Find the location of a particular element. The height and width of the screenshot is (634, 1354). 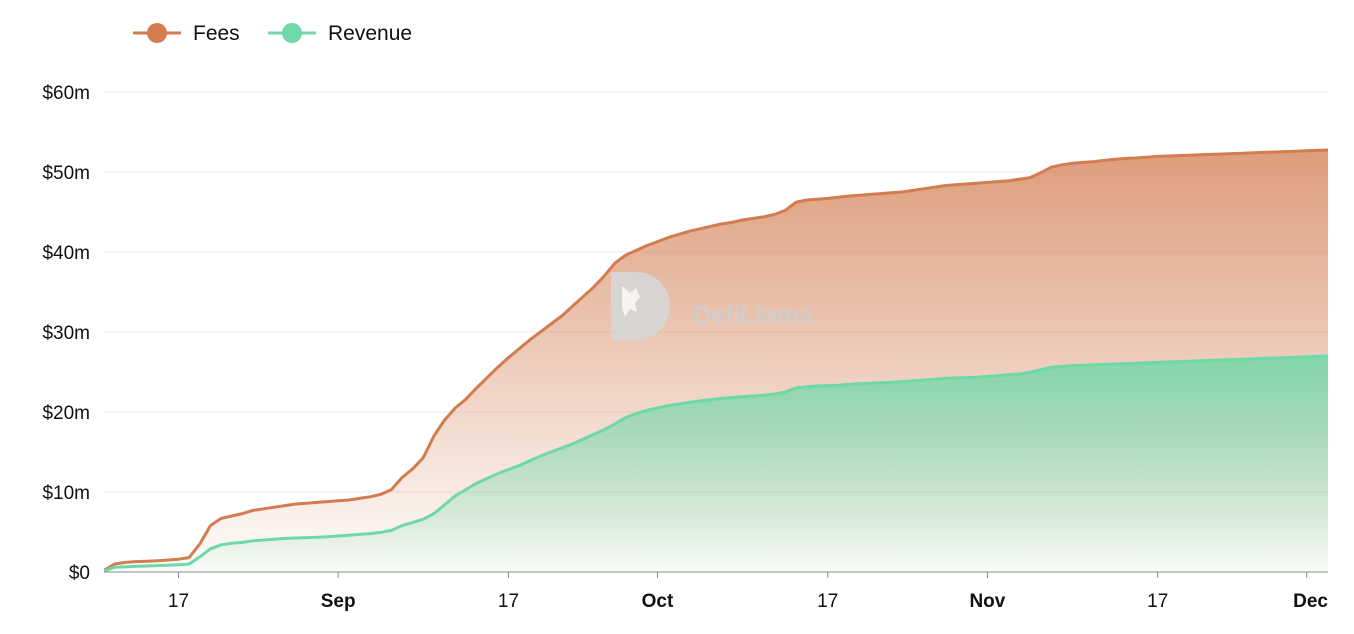

defillama-logo-icon is located at coordinates (640, 306).